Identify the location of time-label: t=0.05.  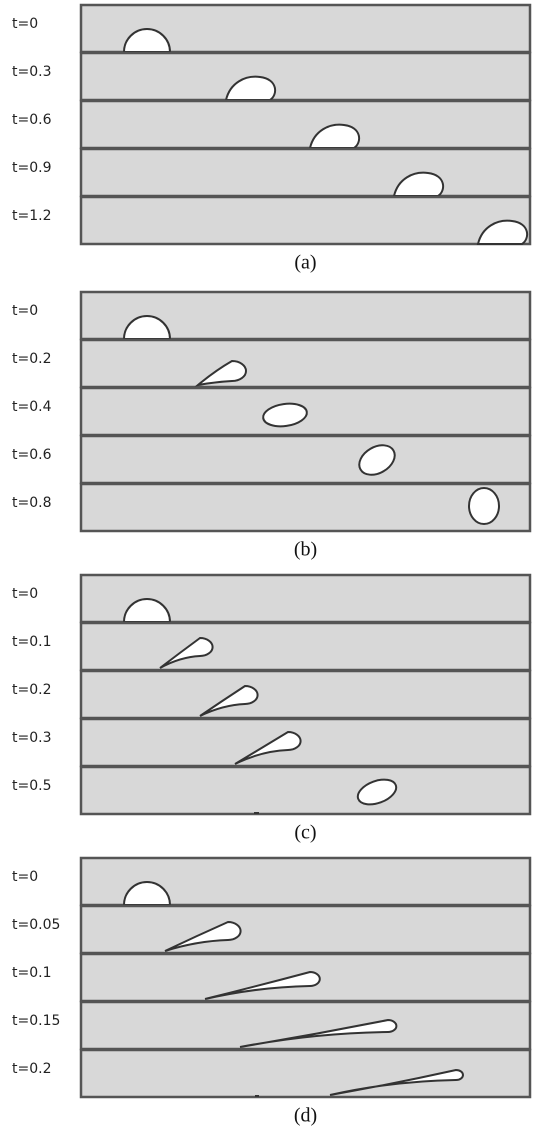
(36, 925).